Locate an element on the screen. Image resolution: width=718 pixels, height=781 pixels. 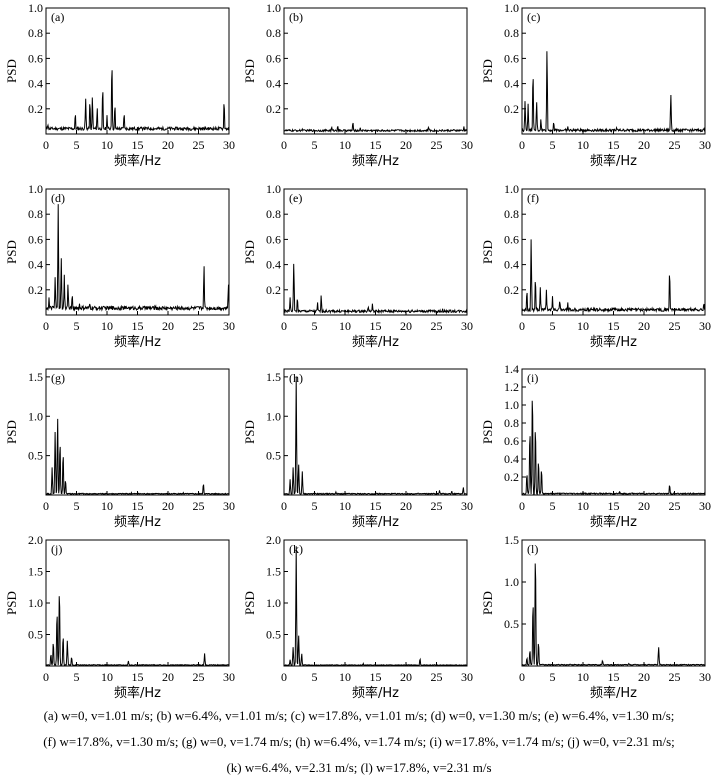
chart-panel-1: 0 5 10 15 20 25 30 0.2 0.4 0.6 0.8 1.0 频率/Hz PSD (a) is located at coordinates (119, 85).